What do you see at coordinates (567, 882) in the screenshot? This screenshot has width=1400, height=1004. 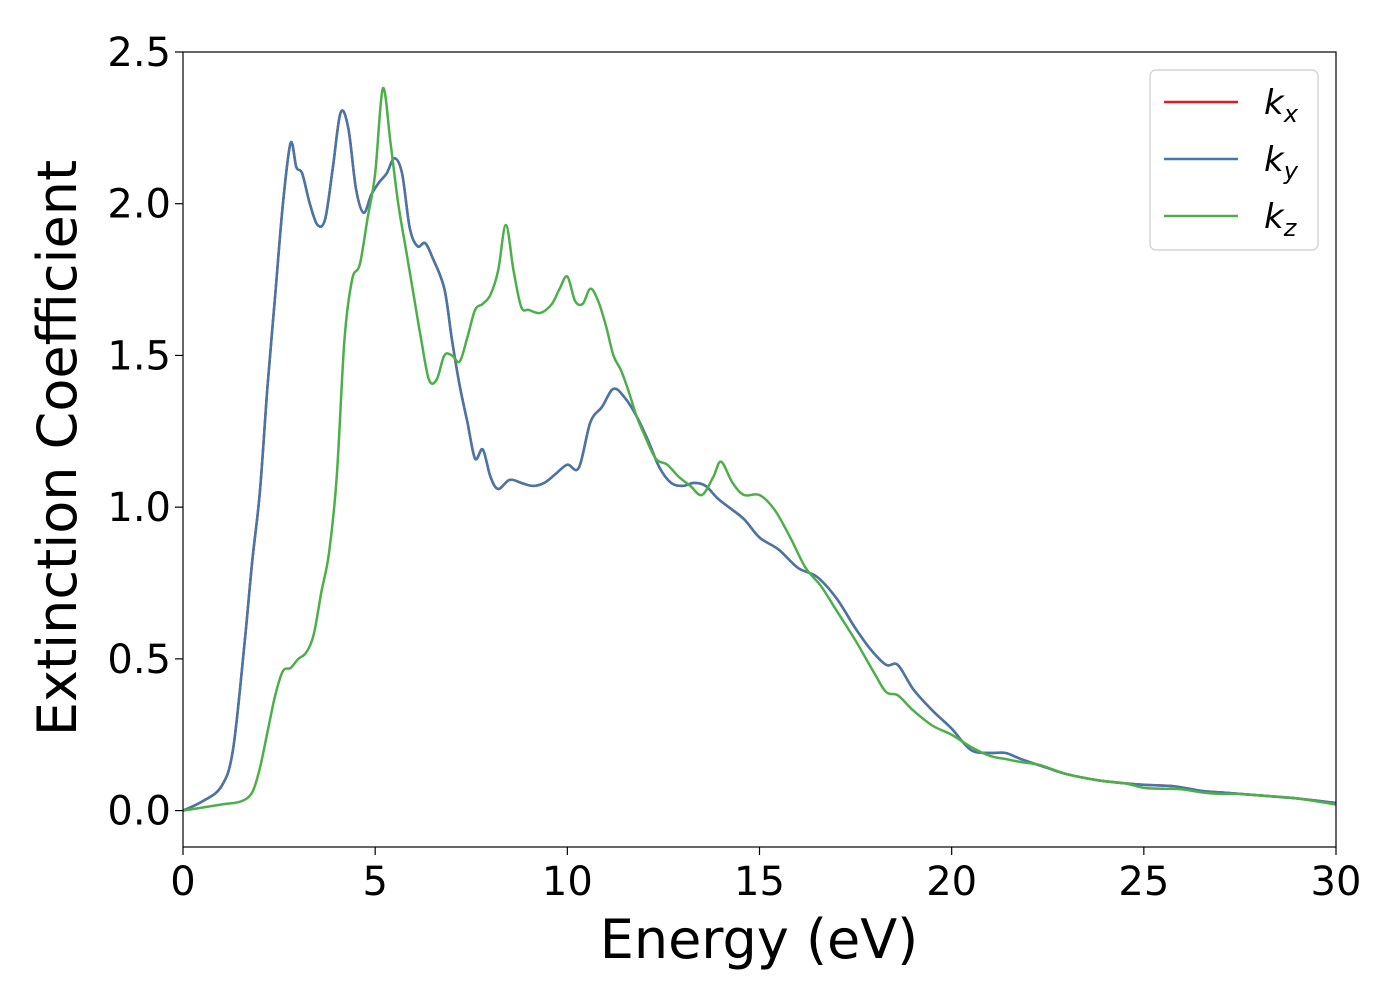 I see `x-tick-label: 10` at bounding box center [567, 882].